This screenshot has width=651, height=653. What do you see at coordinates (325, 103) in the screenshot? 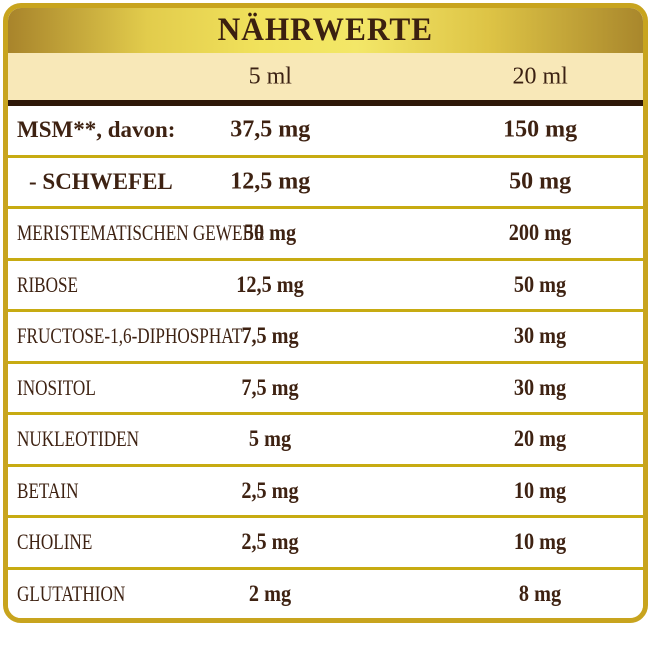
I see `header-divider` at bounding box center [325, 103].